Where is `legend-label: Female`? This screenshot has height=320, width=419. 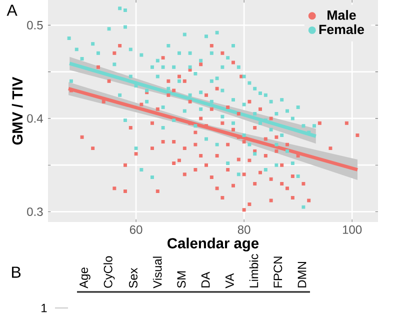 legend-label: Female is located at coordinates (341, 29).